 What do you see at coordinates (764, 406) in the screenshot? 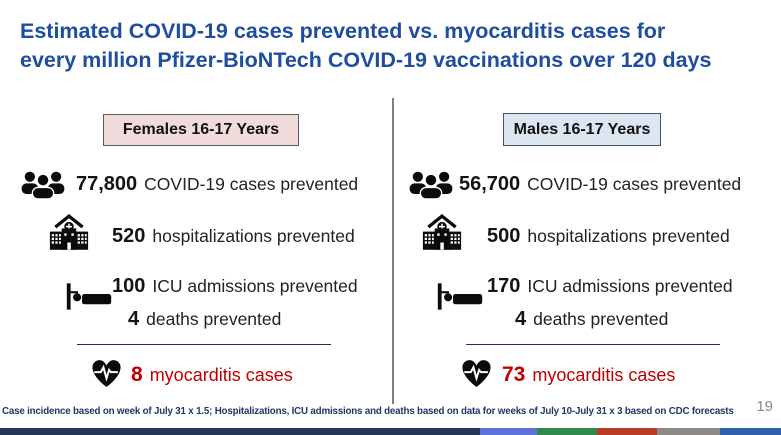
I see `page-number: 19` at bounding box center [764, 406].